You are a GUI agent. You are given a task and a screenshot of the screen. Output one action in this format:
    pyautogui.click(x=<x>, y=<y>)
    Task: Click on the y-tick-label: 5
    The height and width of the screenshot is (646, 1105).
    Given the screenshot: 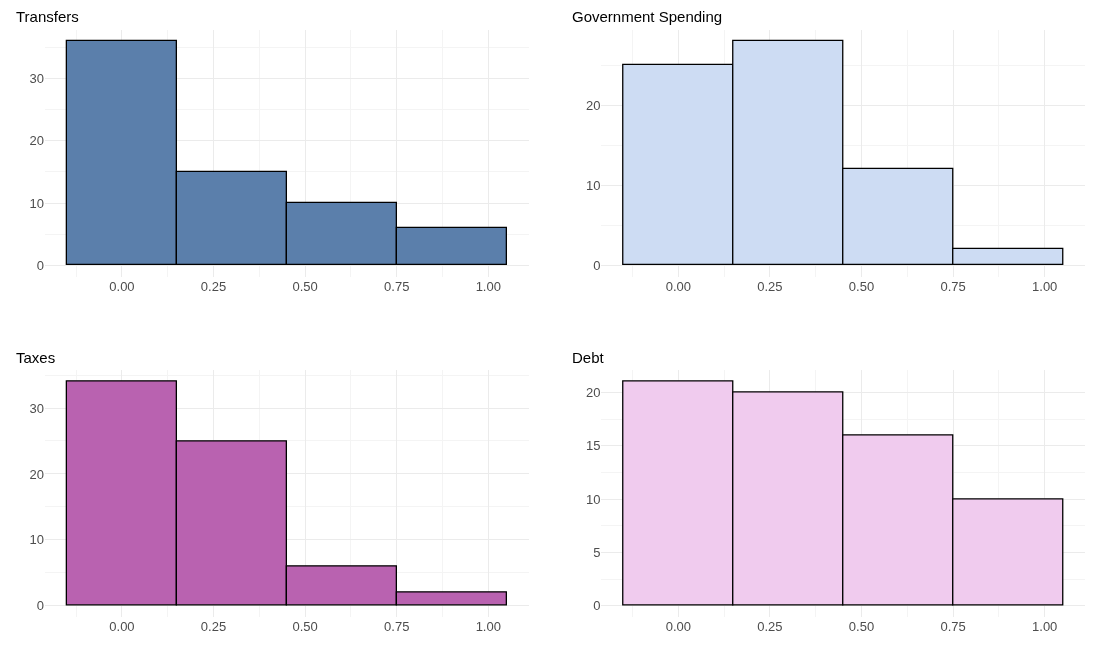 What is the action you would take?
    pyautogui.click(x=597, y=552)
    